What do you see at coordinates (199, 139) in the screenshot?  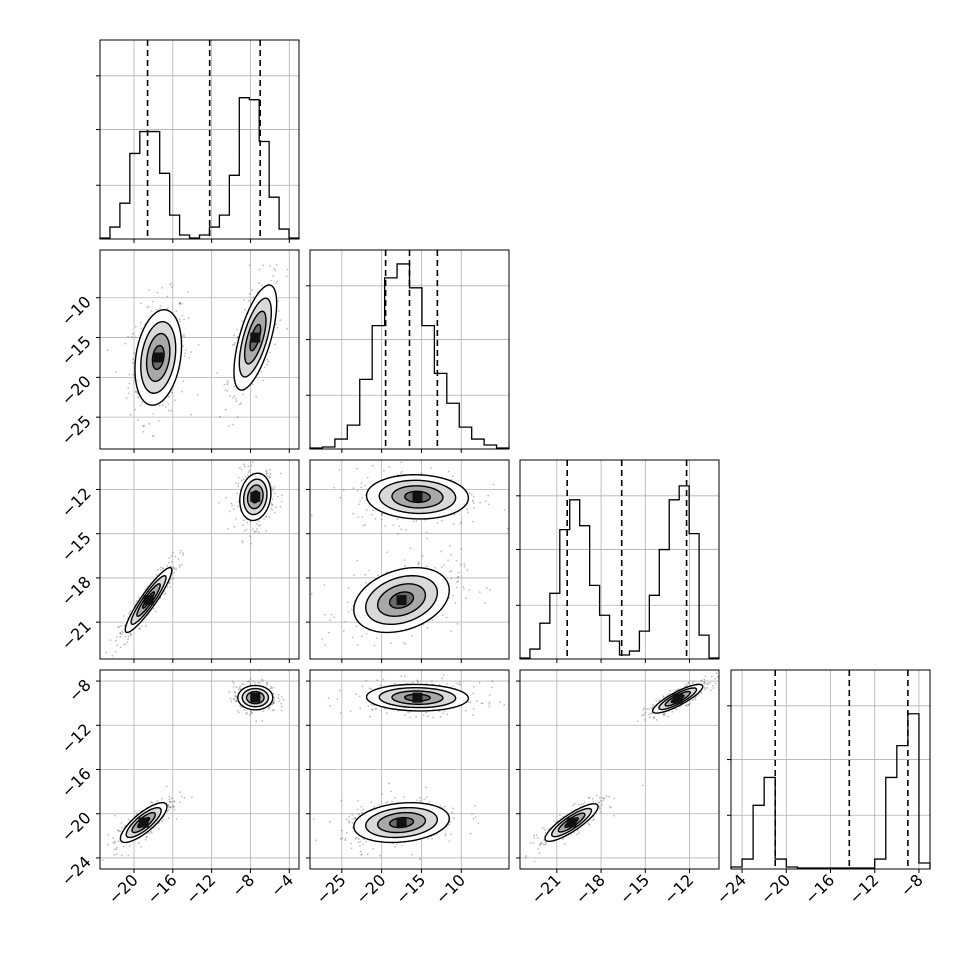 I see `histogram-frame` at bounding box center [199, 139].